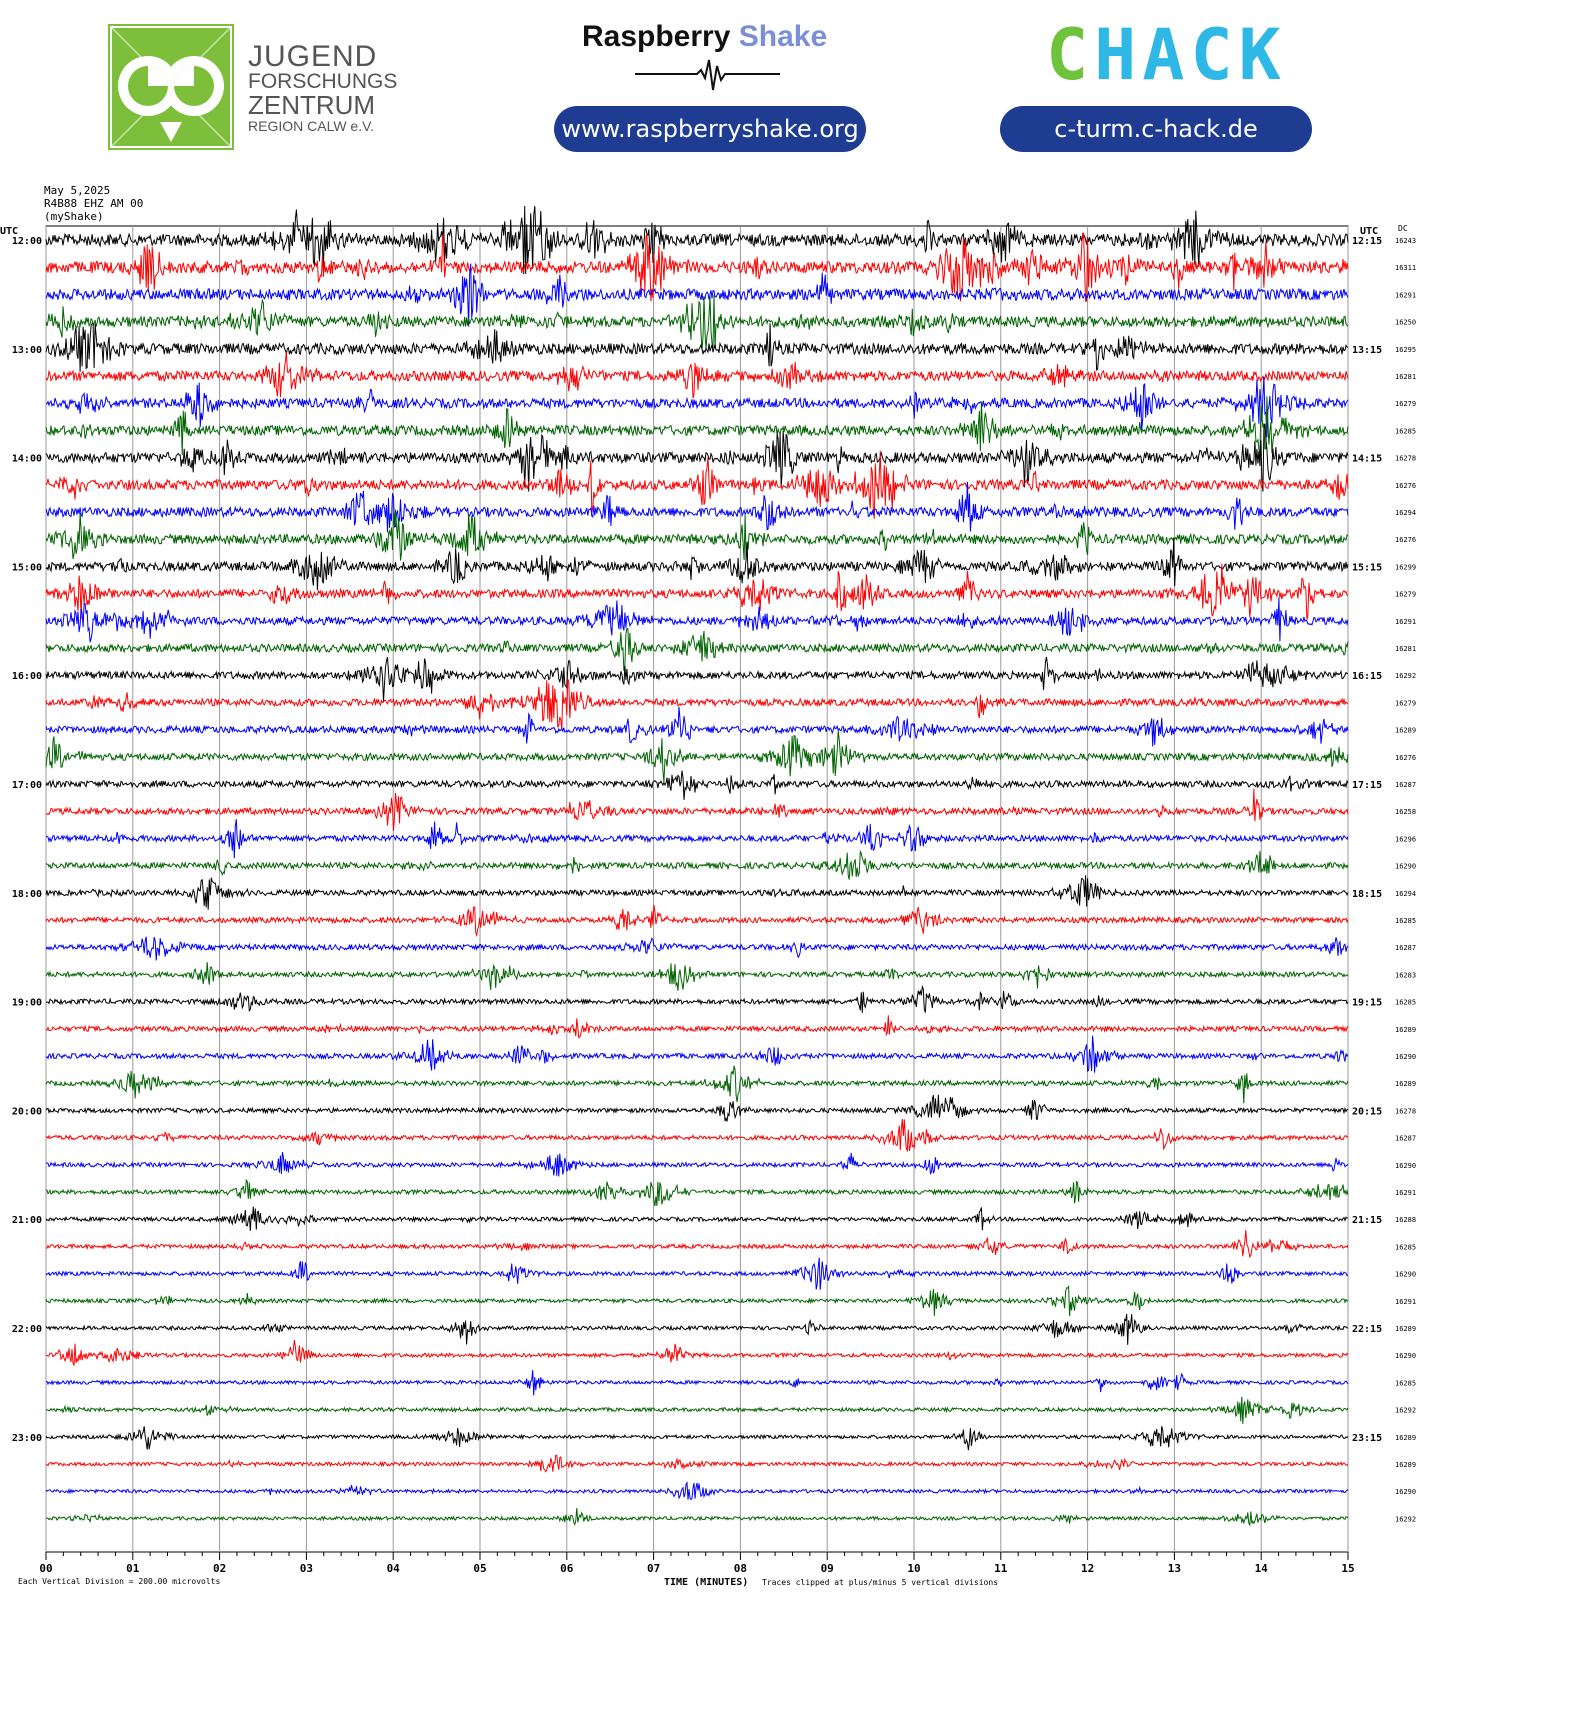 This screenshot has width=1570, height=1732. I want to click on dc-offset-label: 16295, so click(1405, 350).